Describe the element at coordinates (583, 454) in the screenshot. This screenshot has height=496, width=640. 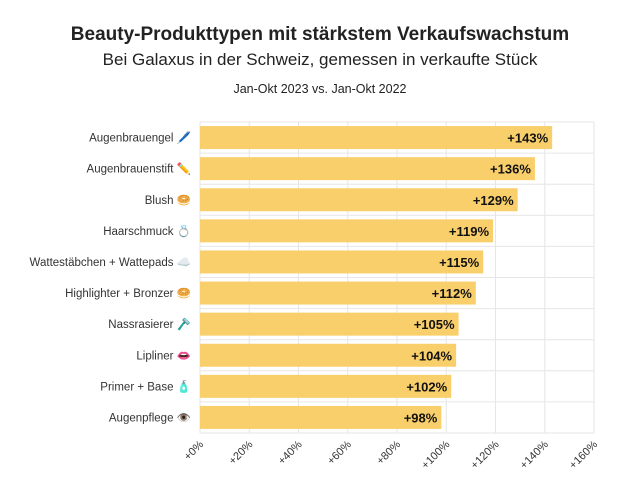
I see `x-tick-label: +160%` at that location.